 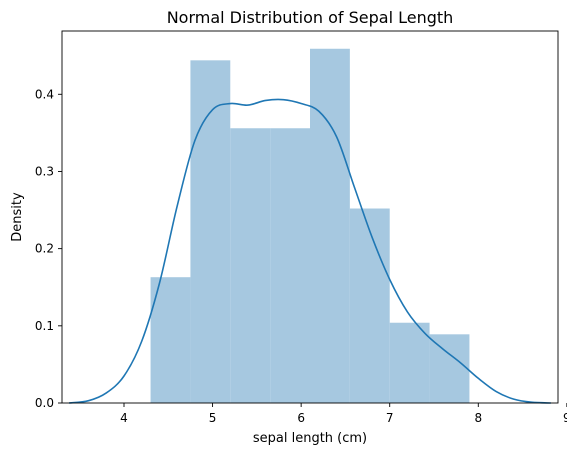 What do you see at coordinates (565, 418) in the screenshot?
I see `x-tick-label: 9` at bounding box center [565, 418].